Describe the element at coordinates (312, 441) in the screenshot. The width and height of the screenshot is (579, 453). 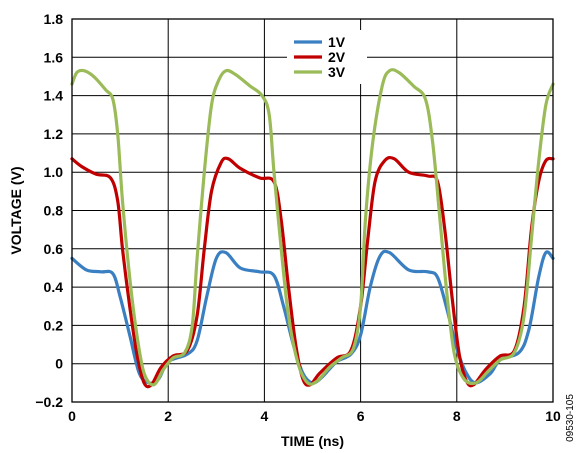
I see `x-axis-title: TIME (ns)` at that location.